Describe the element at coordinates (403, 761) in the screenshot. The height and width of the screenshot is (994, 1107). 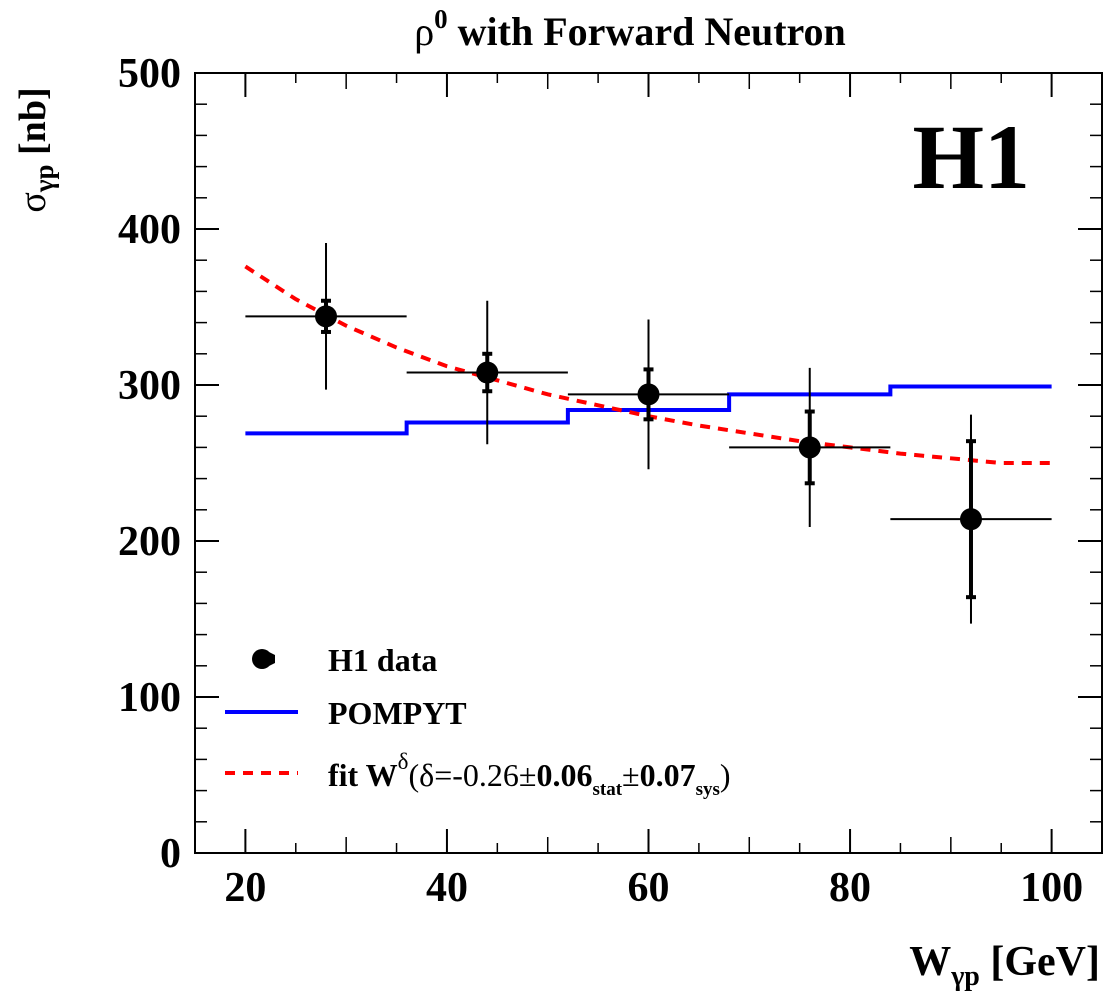
I see `fit-sup: δ` at that location.